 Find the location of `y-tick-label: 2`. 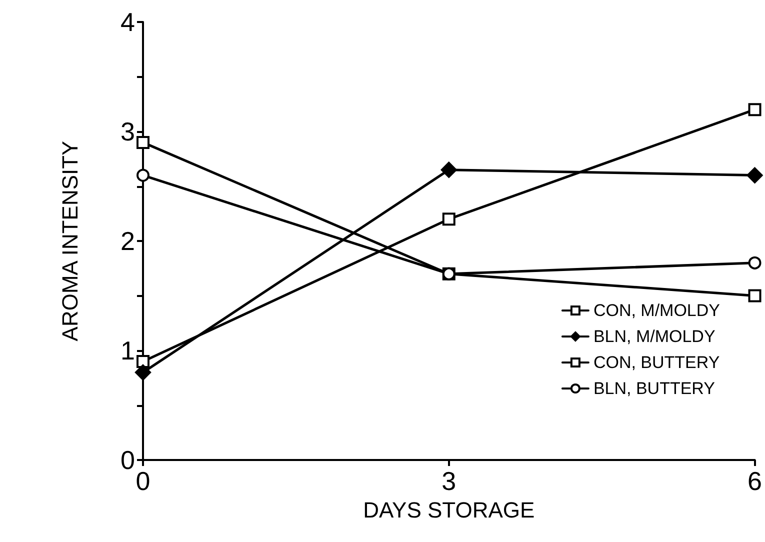

y-tick-label: 2 is located at coordinates (127, 241).